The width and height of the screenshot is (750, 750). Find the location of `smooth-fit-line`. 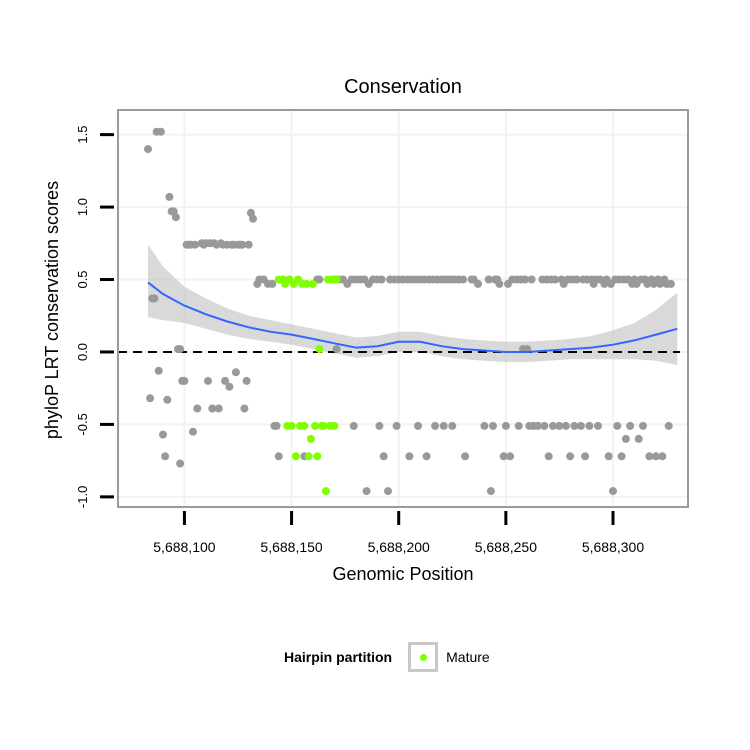

smooth-fit-line is located at coordinates (412, 317).